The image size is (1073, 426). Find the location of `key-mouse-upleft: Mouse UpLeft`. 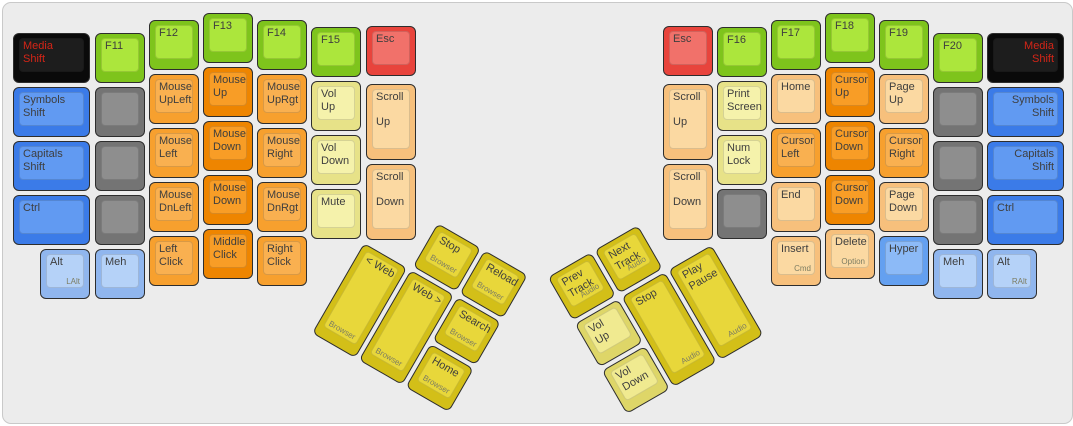

key-mouse-upleft: Mouse UpLeft is located at coordinates (174, 99).